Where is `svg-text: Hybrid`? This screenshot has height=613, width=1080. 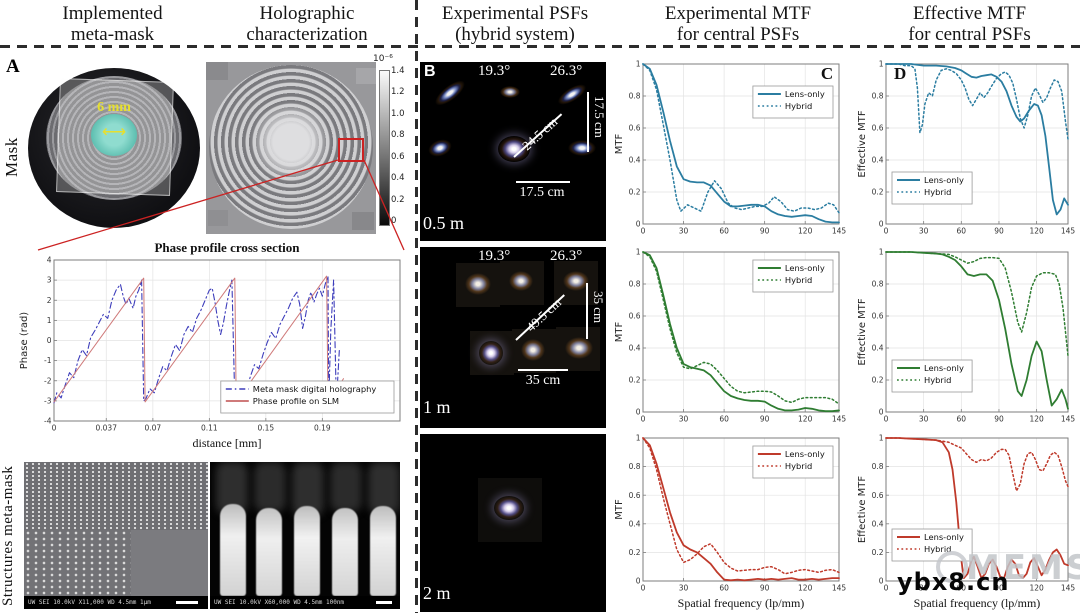
svg-text: Hybrid is located at coordinates (798, 466).